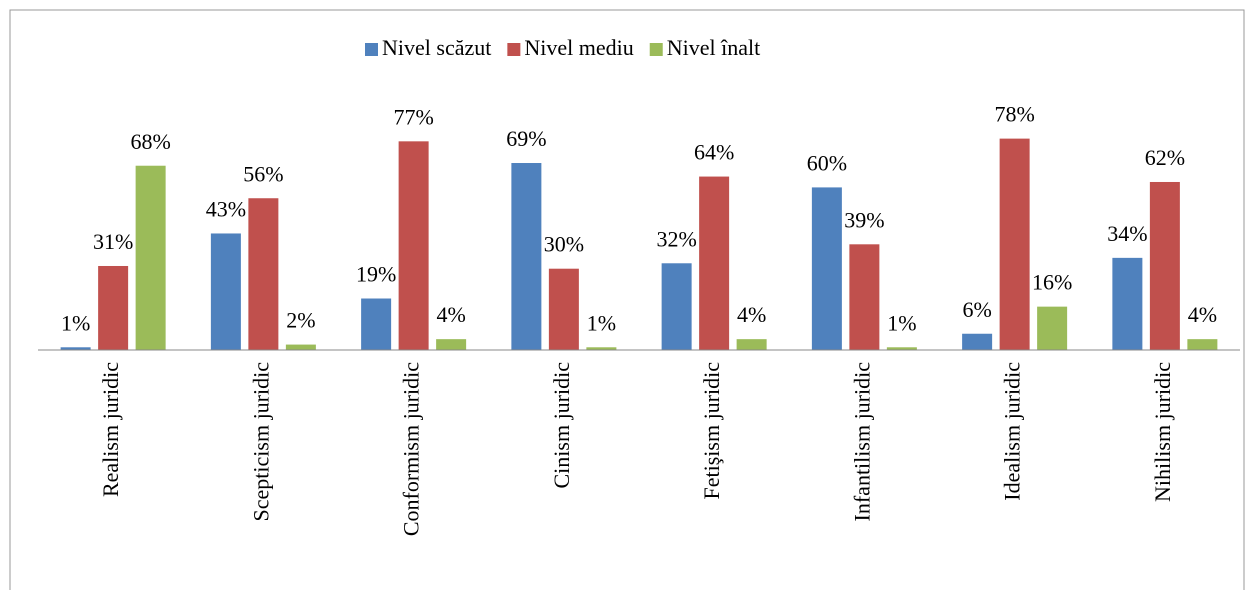  Describe the element at coordinates (561, 425) in the screenshot. I see `x-tick-label: Cinism juridic` at that location.